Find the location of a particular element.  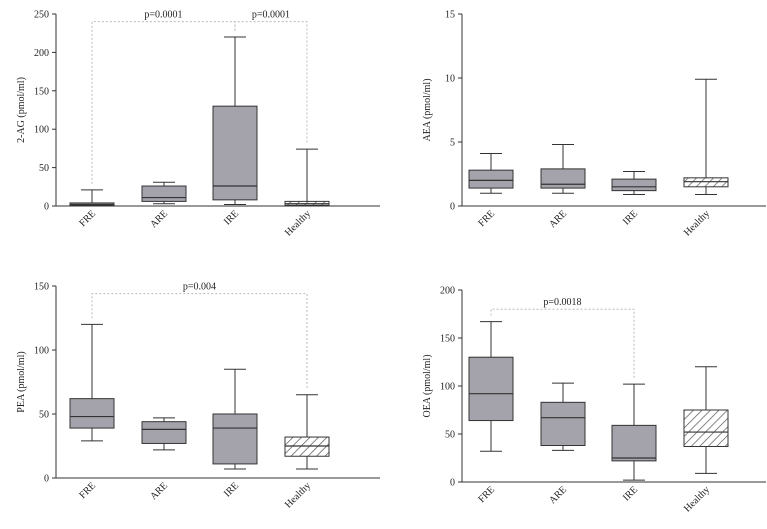

y-axis-label: OEA (pmol/ml) is located at coordinates (427, 385).